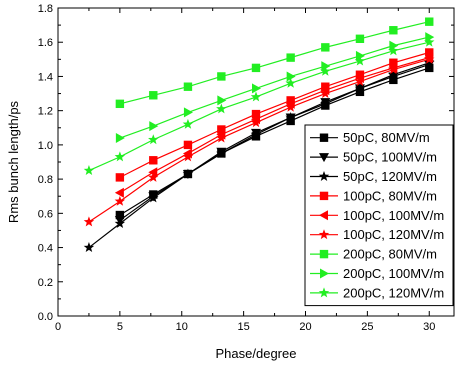  I want to click on legend-label: 100pC, 80MV/m, so click(390, 195).